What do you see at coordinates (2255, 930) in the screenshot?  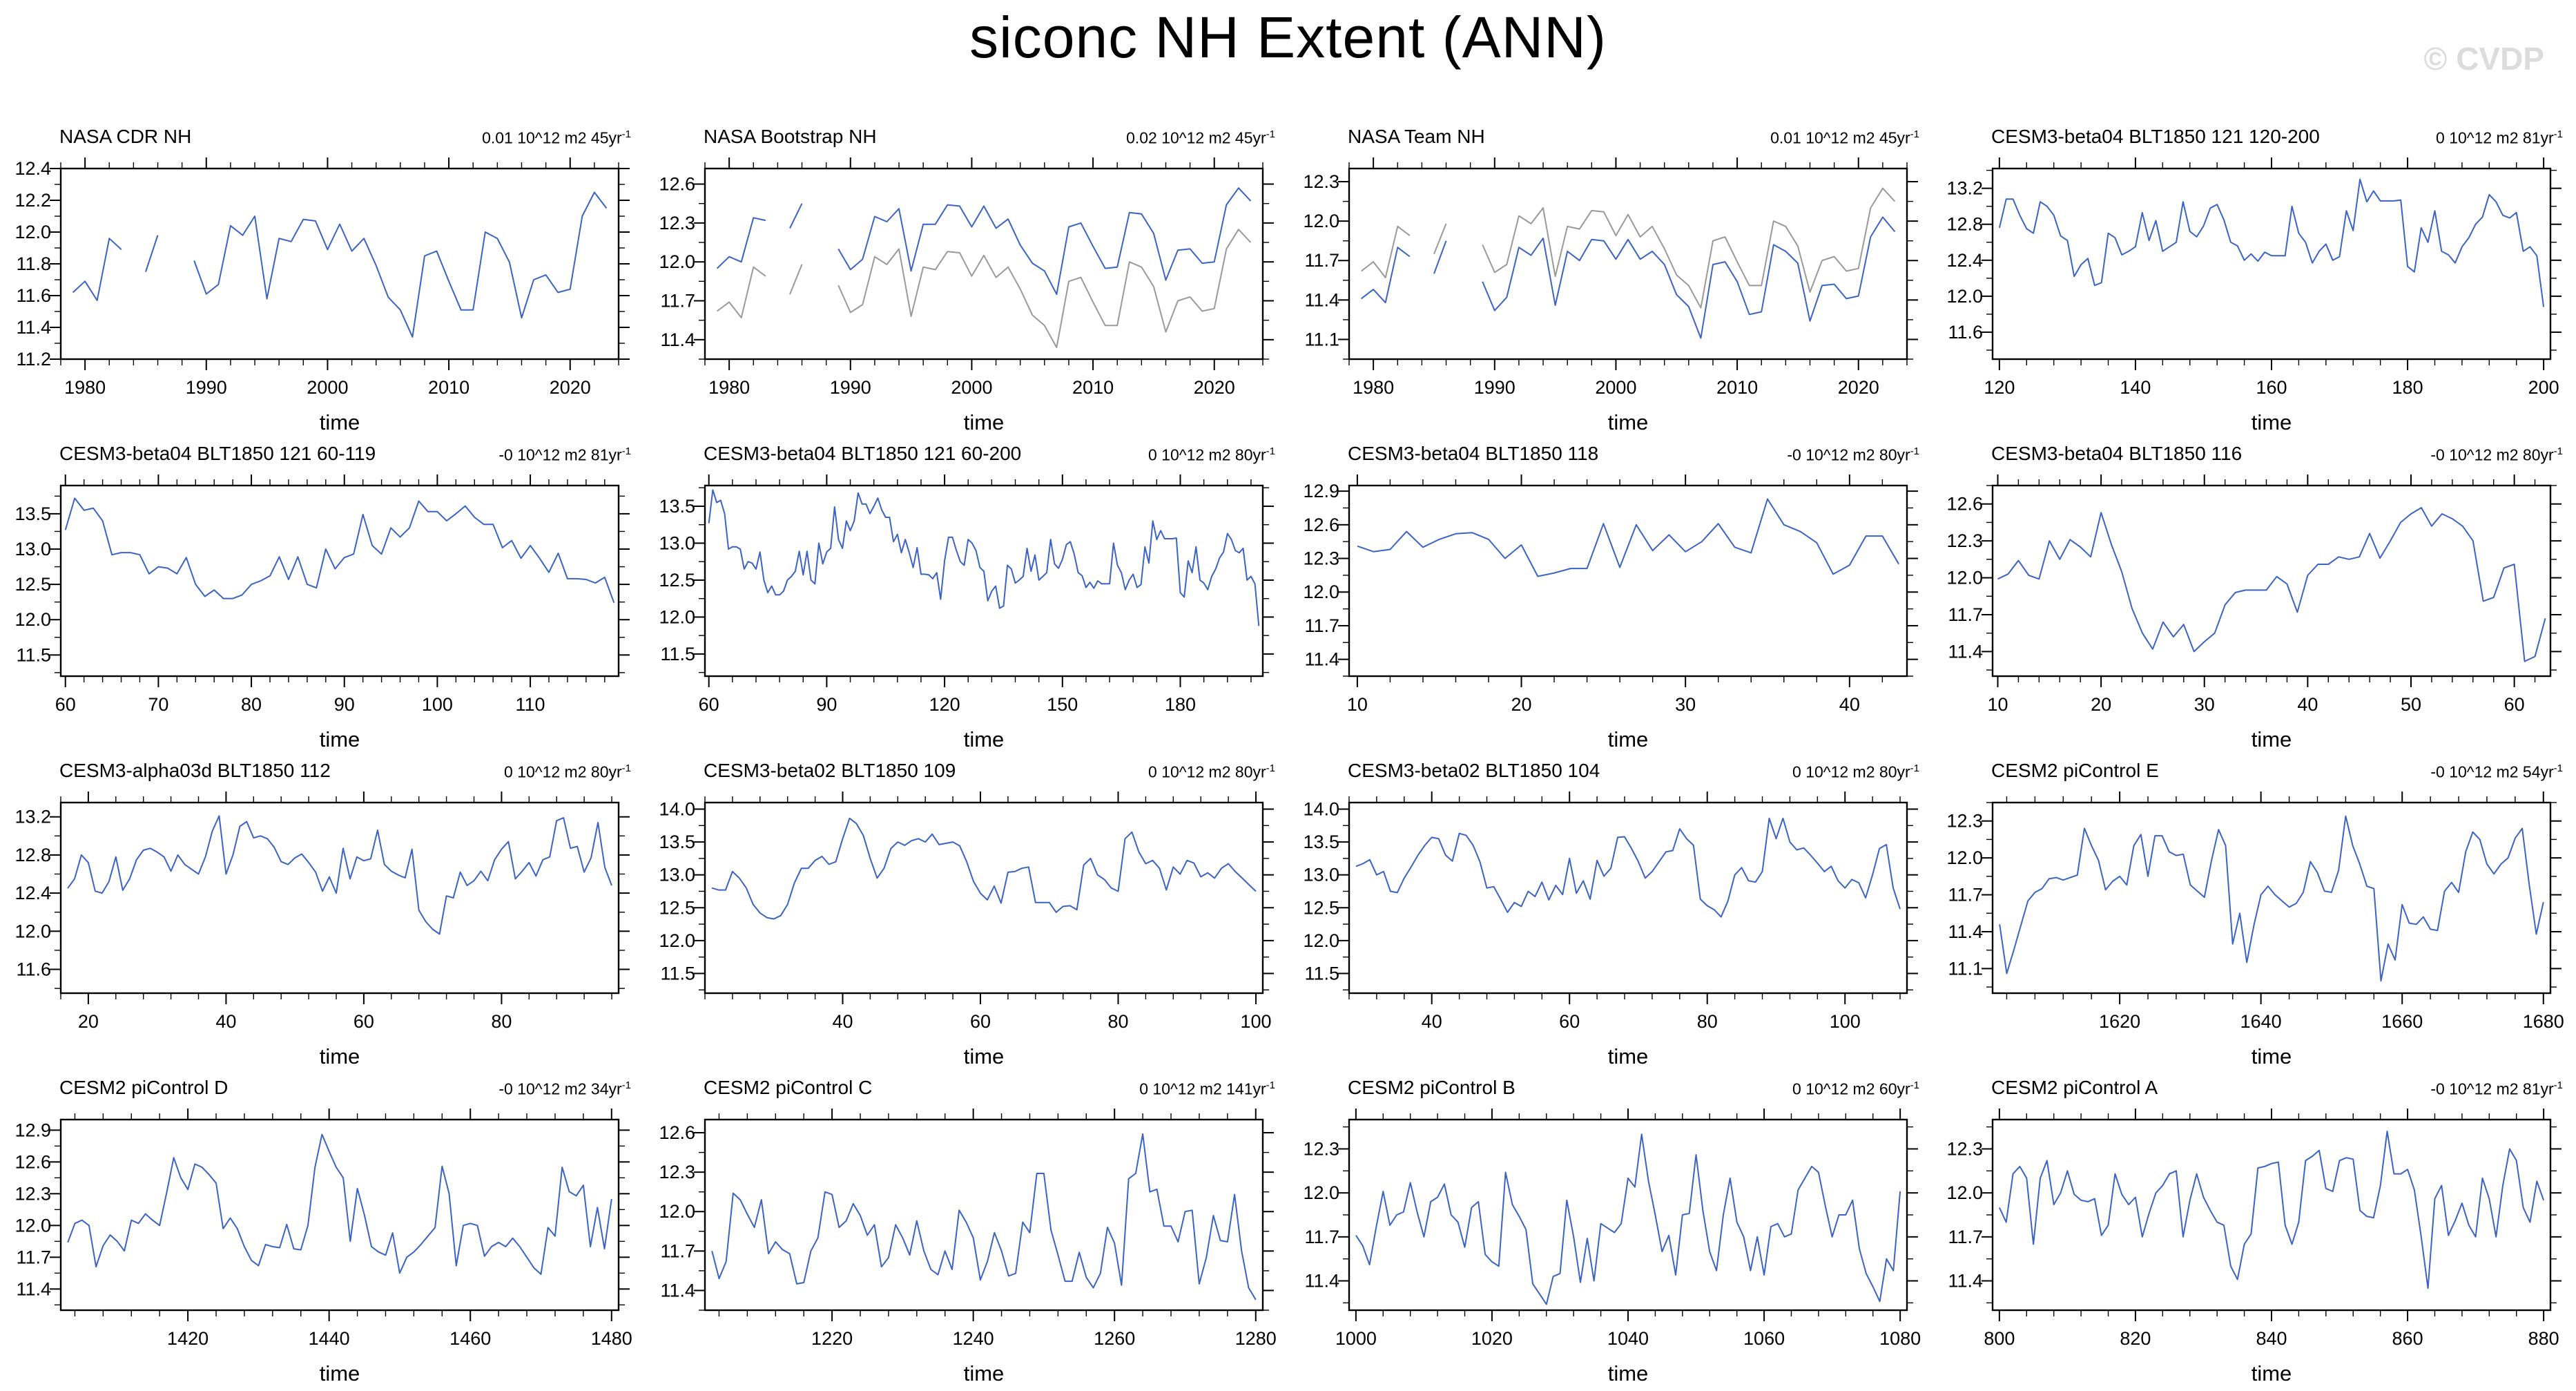 I see `panel-plot: 11.1 11.4 11.7 12.0 12.3 1620 1640 1660 1680 time` at bounding box center [2255, 930].